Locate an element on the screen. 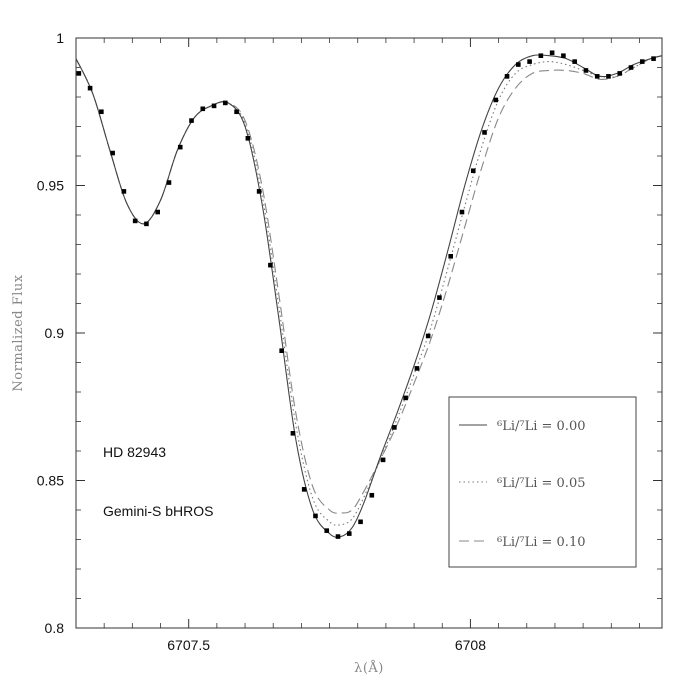  star-name-annotation: HD 82943 is located at coordinates (134, 452).